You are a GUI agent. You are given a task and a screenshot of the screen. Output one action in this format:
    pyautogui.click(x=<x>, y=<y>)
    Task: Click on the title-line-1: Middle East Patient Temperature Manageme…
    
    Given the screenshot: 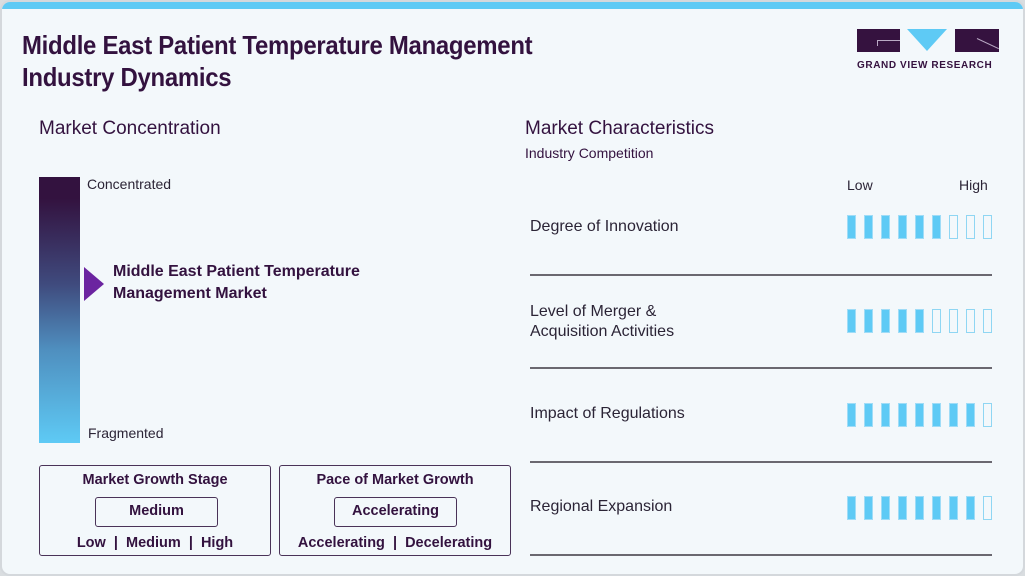 What is the action you would take?
    pyautogui.click(x=277, y=45)
    